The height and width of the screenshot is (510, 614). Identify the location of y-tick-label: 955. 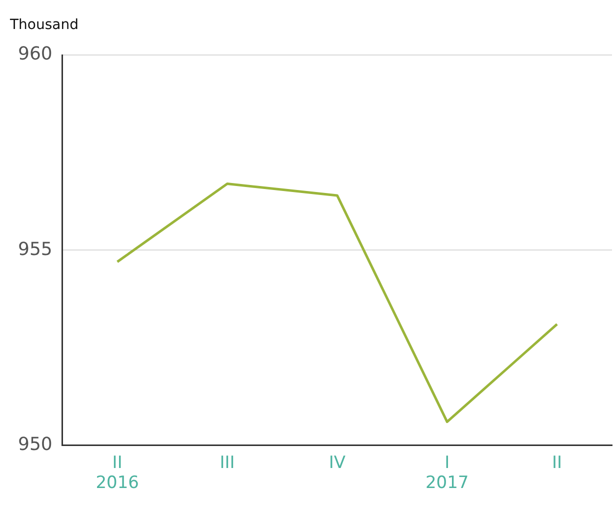
(35, 249).